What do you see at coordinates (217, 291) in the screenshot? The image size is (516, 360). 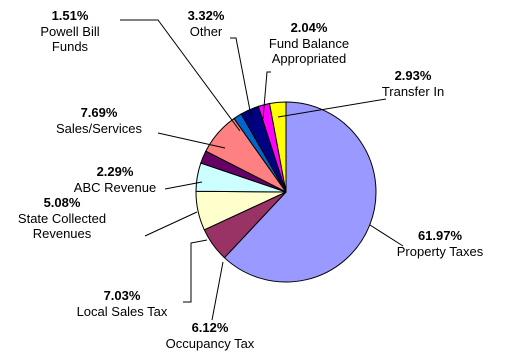 I see `leader-line-occupancy-tax` at bounding box center [217, 291].